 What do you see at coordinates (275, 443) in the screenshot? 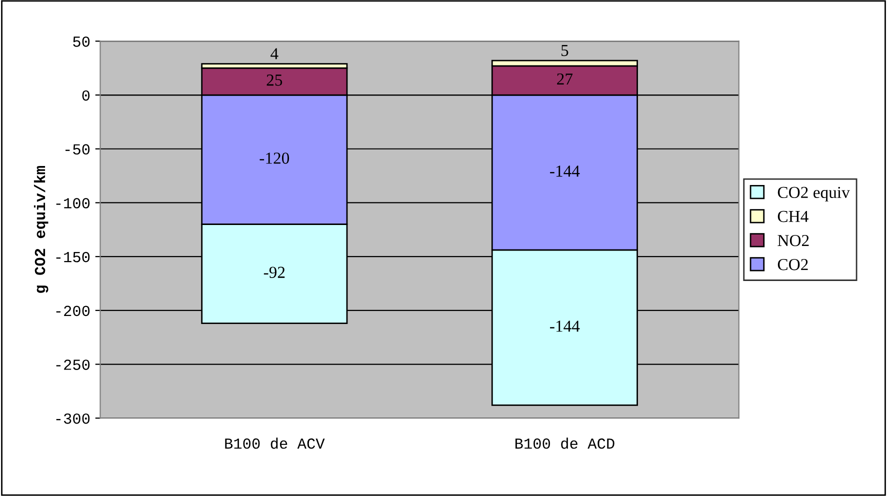
I see `x-tick-label: B100 de ACV` at bounding box center [275, 443].